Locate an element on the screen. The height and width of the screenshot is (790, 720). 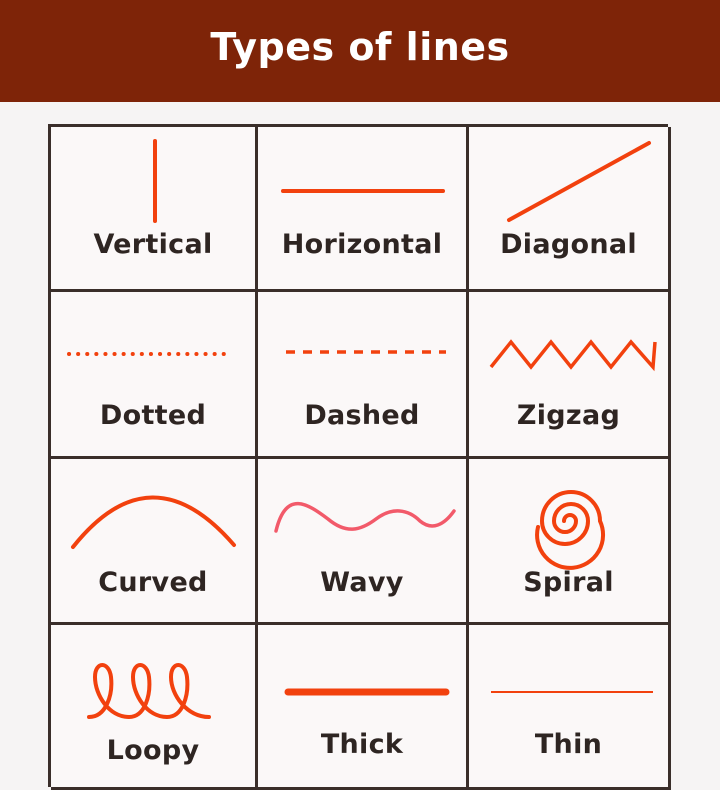
cell-curved: Curved is located at coordinates (154, 542).